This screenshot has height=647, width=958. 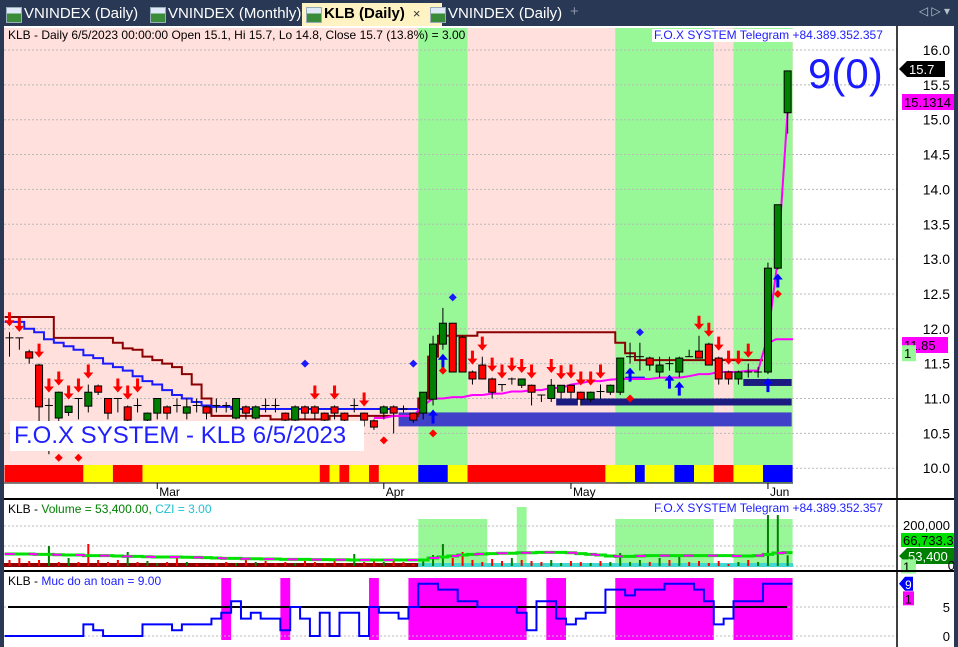 What do you see at coordinates (928, 540) in the screenshot?
I see `volume-tag-label: 66,733.3` at bounding box center [928, 540].